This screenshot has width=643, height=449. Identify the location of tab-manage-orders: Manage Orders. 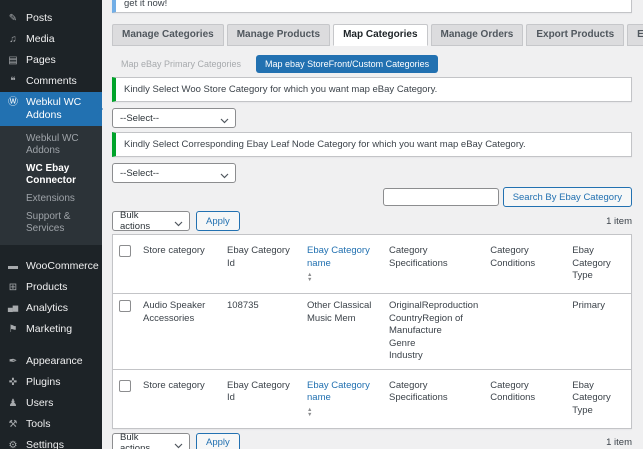
(477, 35).